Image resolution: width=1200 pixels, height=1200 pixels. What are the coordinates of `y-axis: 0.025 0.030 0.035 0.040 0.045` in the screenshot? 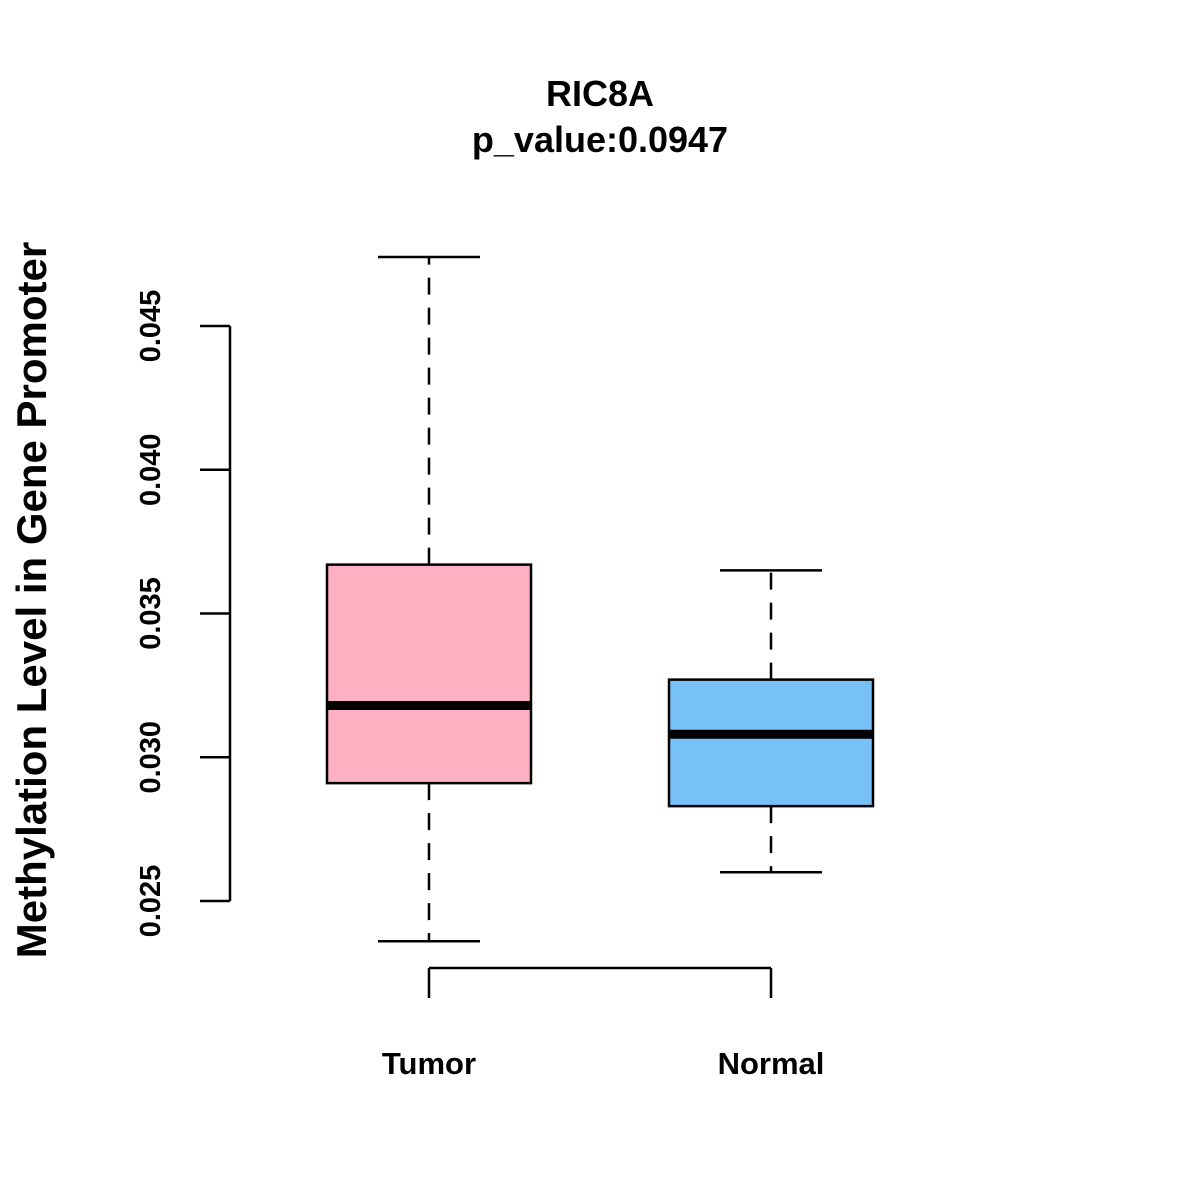 It's located at (183, 614).